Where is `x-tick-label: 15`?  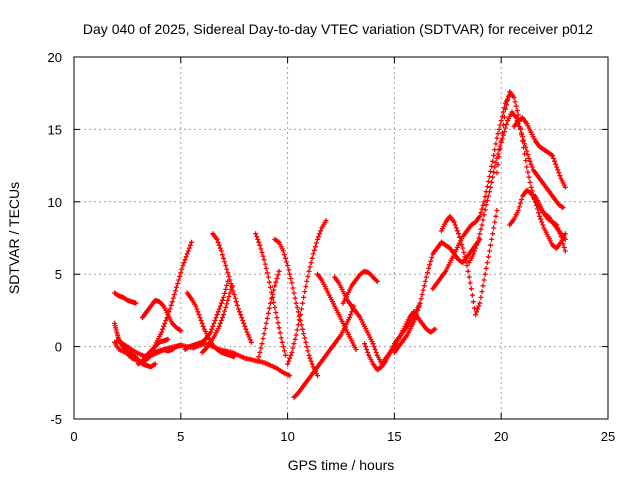 x-tick-label: 15 is located at coordinates (394, 436).